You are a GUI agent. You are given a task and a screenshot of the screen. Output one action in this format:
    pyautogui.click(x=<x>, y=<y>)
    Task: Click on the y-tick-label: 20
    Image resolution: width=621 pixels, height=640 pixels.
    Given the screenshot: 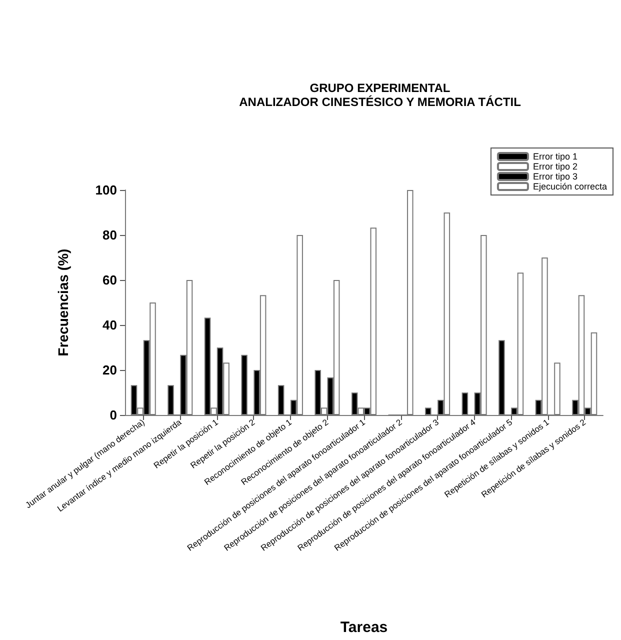 What is the action you would take?
    pyautogui.click(x=109, y=370)
    